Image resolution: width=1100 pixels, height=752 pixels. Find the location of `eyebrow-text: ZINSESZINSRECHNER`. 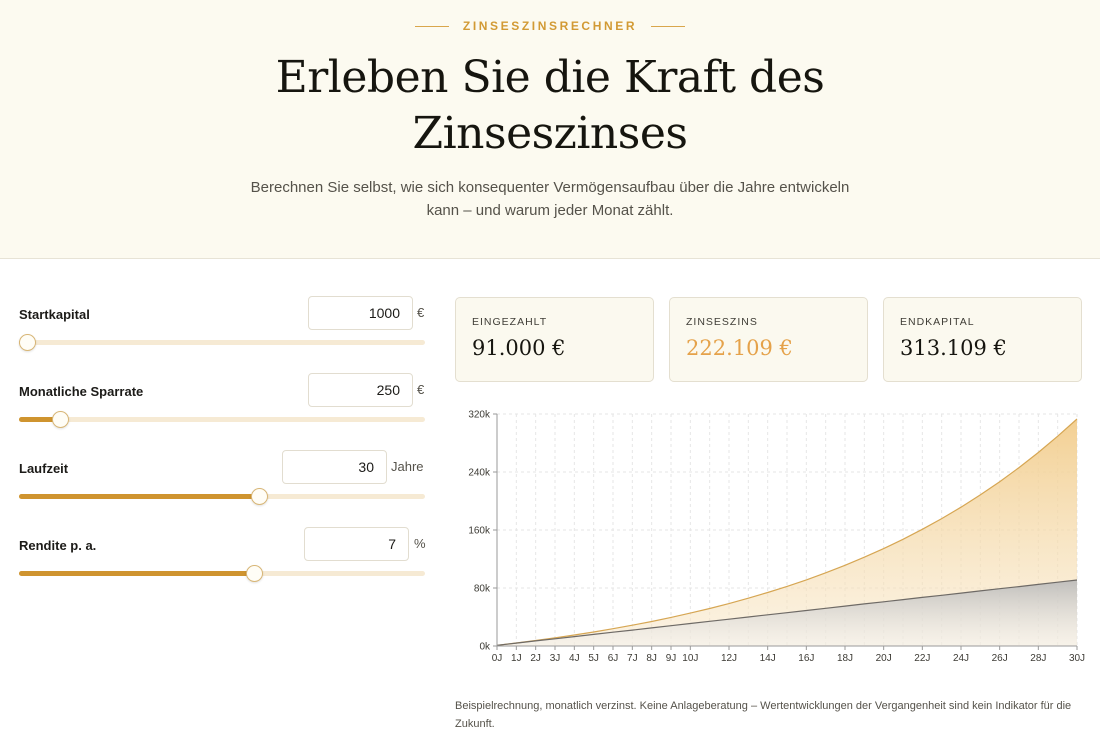

eyebrow-text: ZINSESZINSRECHNER is located at coordinates (550, 26).